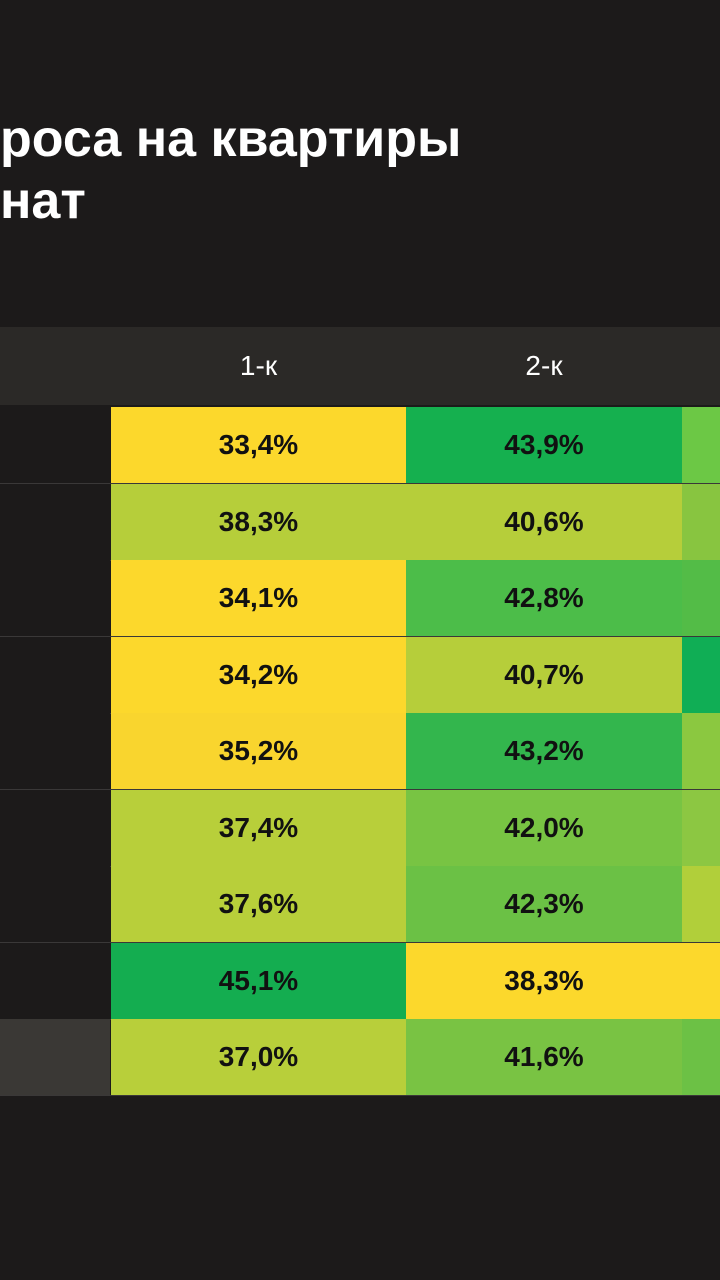 The height and width of the screenshot is (1280, 720). I want to click on heatmap-cell-1-к: 33,4%, so click(258, 445).